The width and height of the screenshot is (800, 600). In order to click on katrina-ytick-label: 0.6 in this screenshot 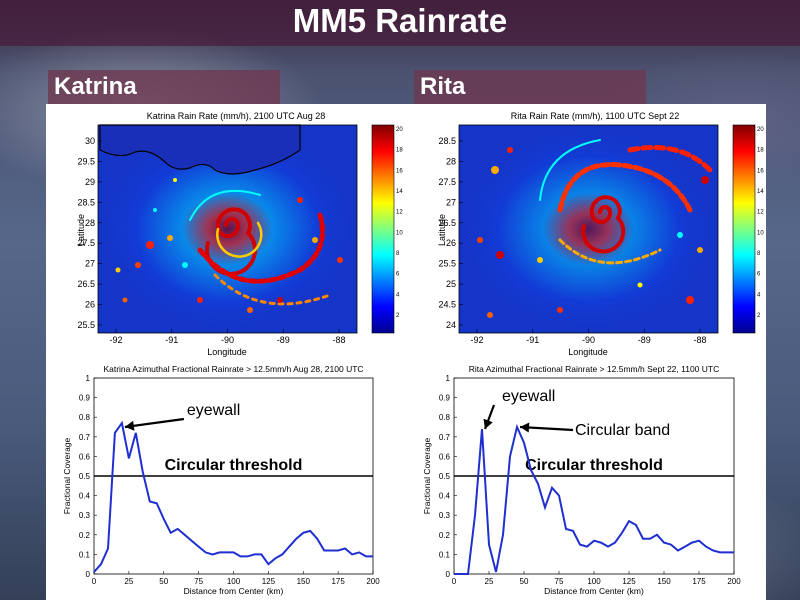, I will do `click(85, 456)`.